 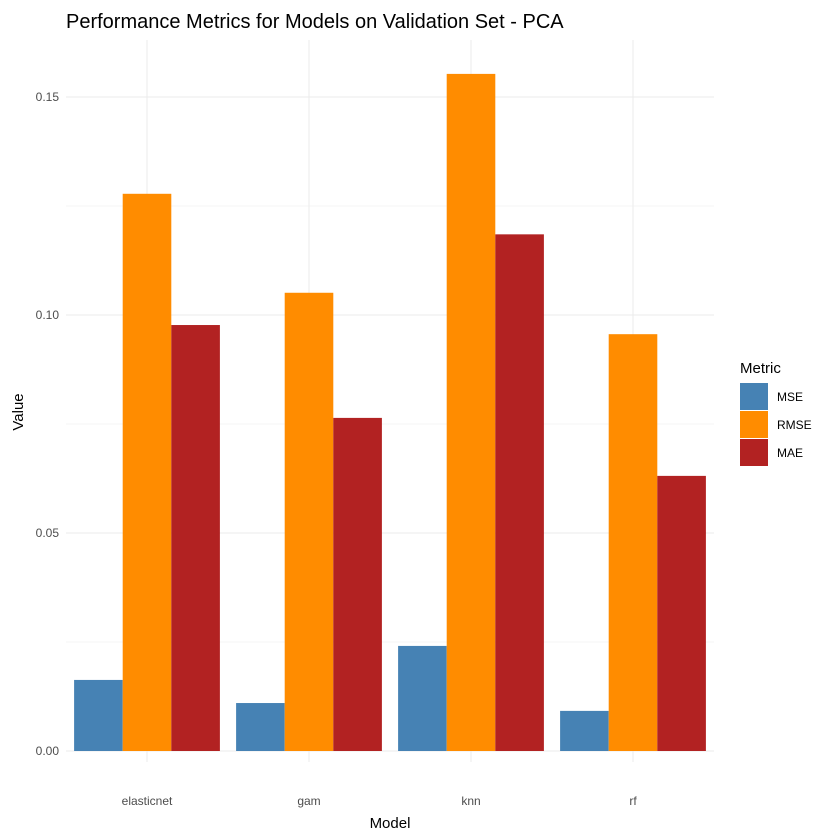 What do you see at coordinates (471, 412) in the screenshot?
I see `bar-rmse-knn` at bounding box center [471, 412].